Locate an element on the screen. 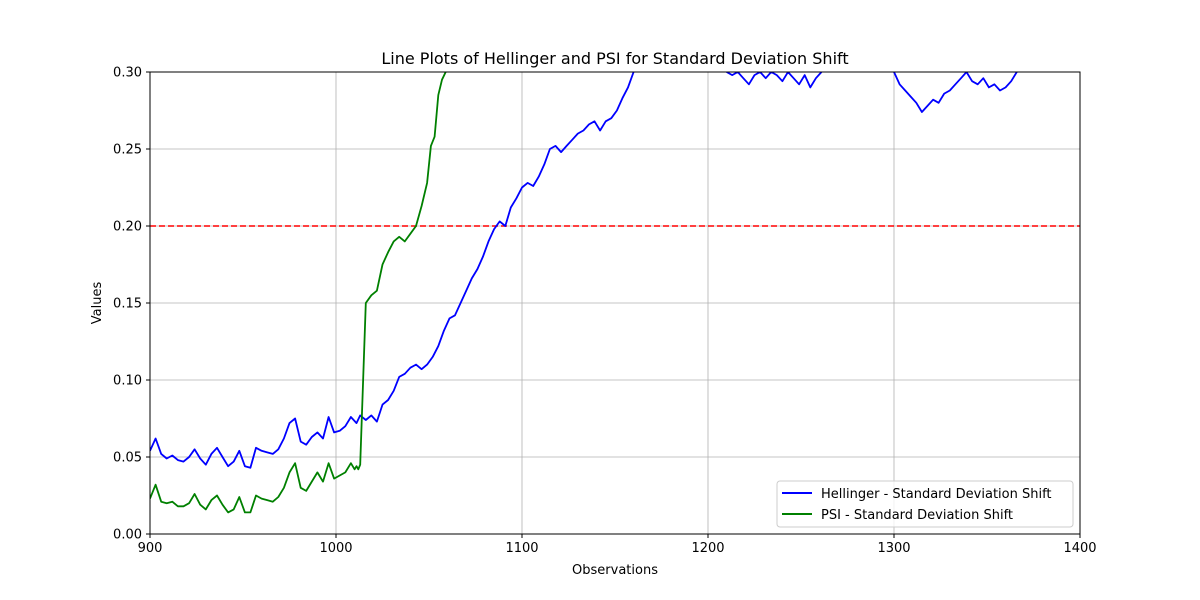  legend-box is located at coordinates (925, 504).